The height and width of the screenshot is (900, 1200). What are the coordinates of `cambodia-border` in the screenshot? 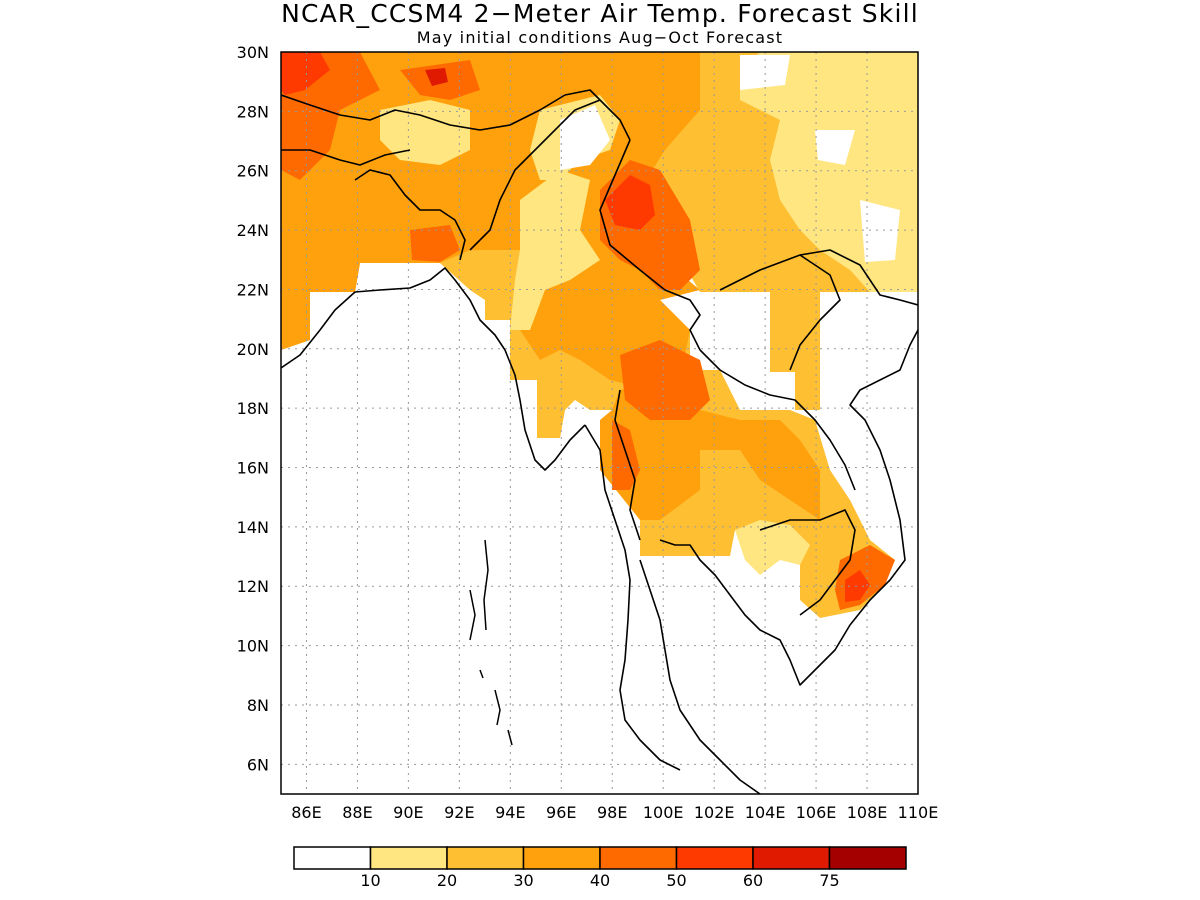 It's located at (807, 562).